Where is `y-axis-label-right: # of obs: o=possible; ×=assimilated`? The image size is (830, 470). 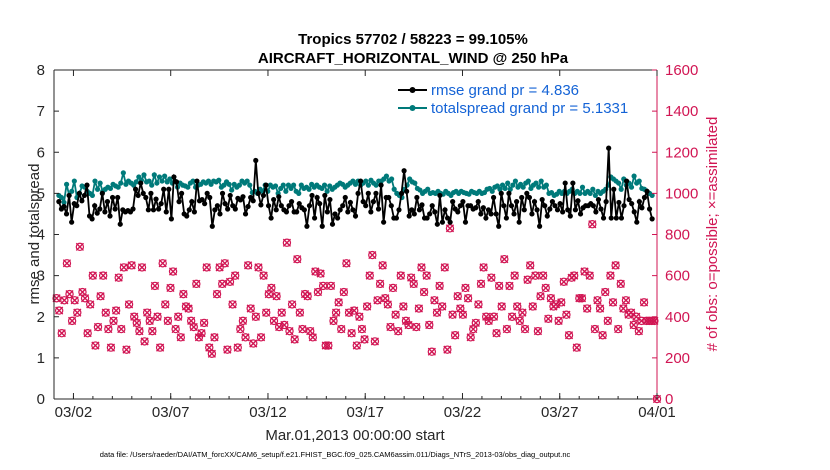
y-axis-label-right: # of obs: o=possible; ×=assimilated is located at coordinates (712, 234).